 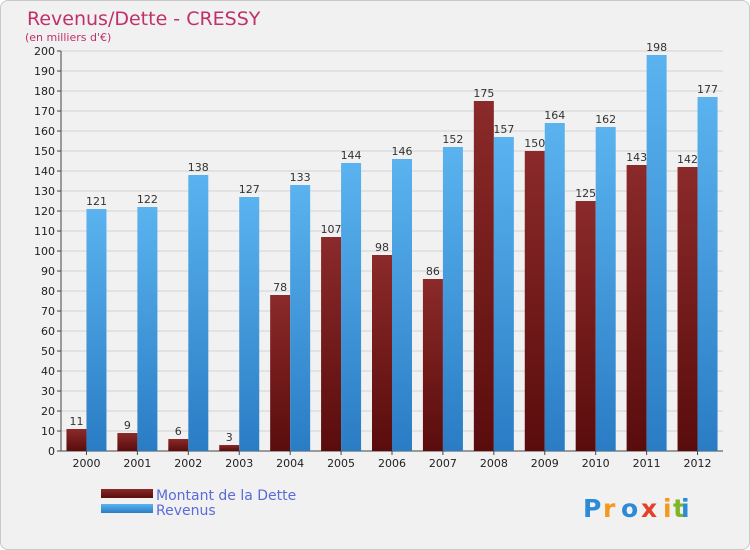 What do you see at coordinates (679, 508) in the screenshot?
I see `logo-letter: t` at bounding box center [679, 508].